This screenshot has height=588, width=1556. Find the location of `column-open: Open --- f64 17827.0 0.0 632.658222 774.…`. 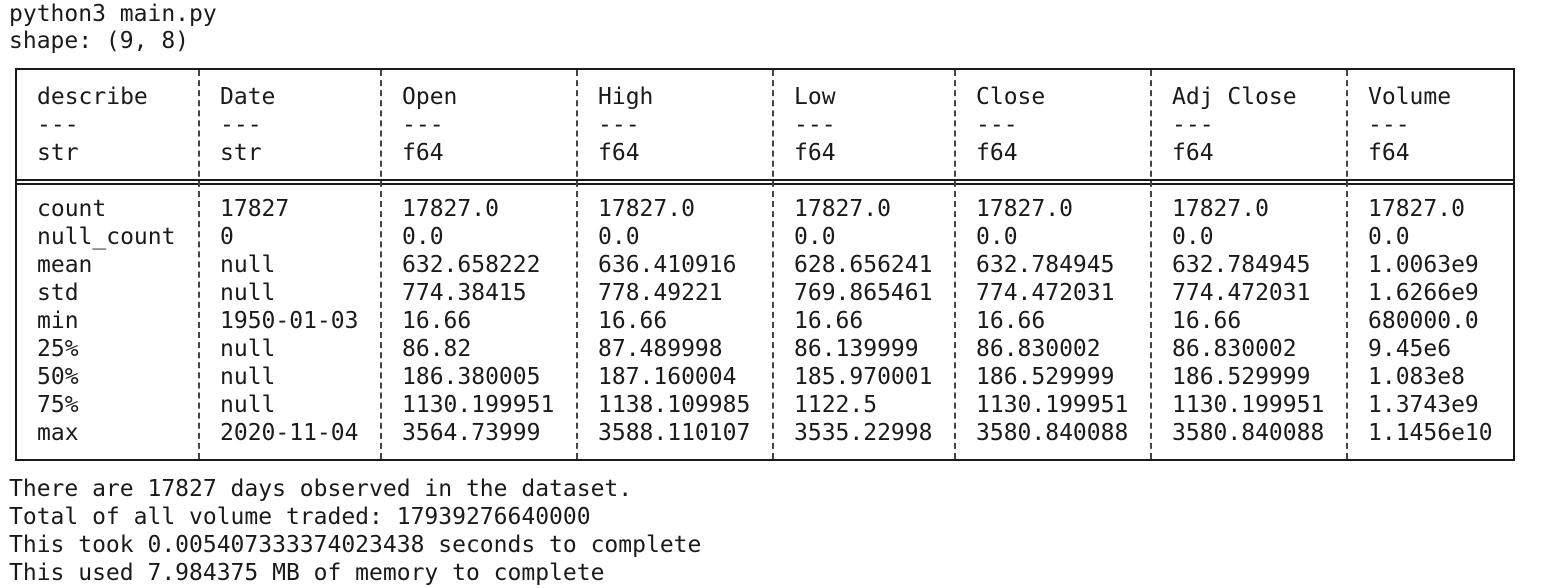

column-open: Open --- f64 17827.0 0.0 632.658222 774.… is located at coordinates (479, 264).